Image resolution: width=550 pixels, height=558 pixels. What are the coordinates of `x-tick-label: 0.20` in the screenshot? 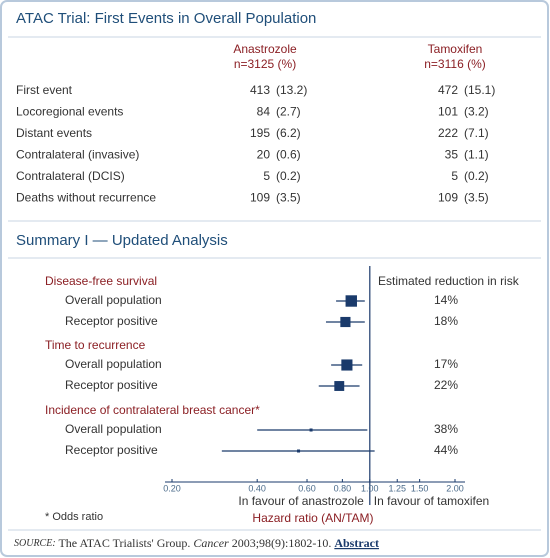 It's located at (172, 488).